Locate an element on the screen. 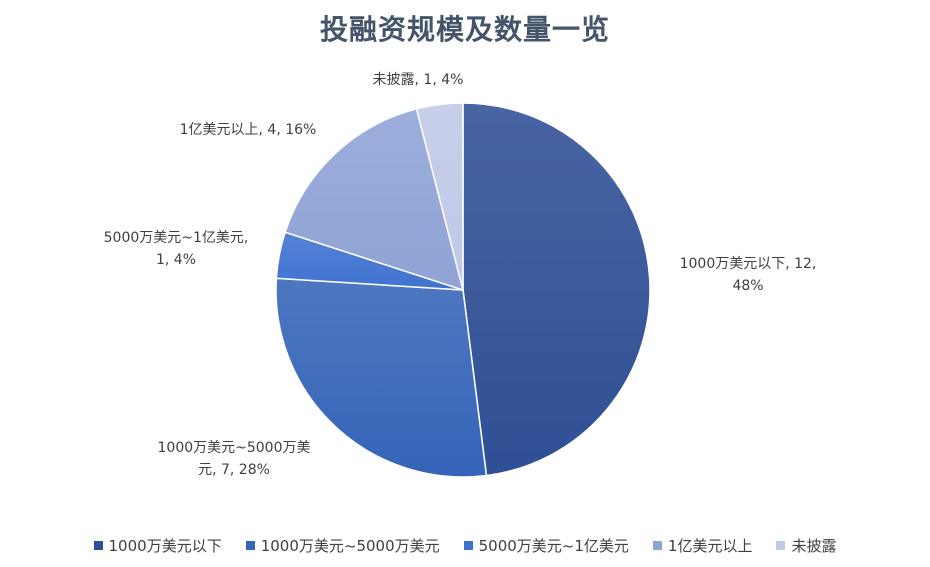  legend-item: 未披露 is located at coordinates (806, 545).